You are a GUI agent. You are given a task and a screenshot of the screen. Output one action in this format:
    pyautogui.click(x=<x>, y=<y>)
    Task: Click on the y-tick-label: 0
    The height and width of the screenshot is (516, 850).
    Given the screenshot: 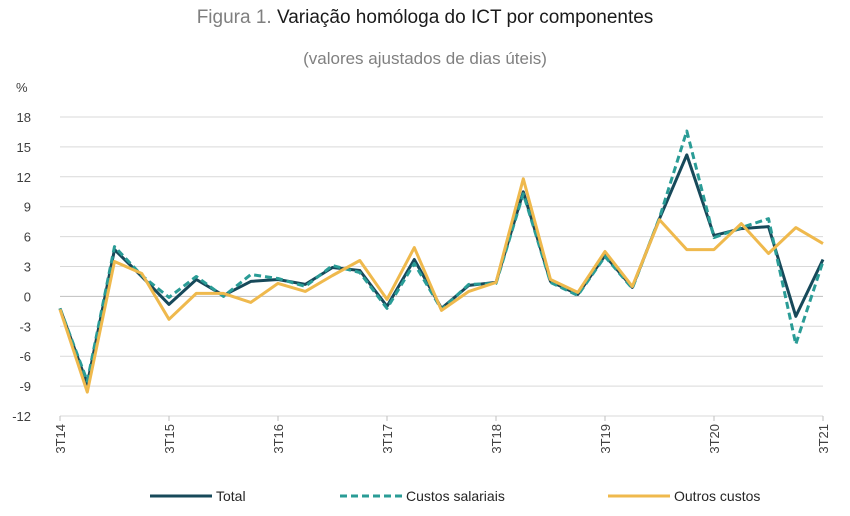 What is the action you would take?
    pyautogui.click(x=27, y=296)
    